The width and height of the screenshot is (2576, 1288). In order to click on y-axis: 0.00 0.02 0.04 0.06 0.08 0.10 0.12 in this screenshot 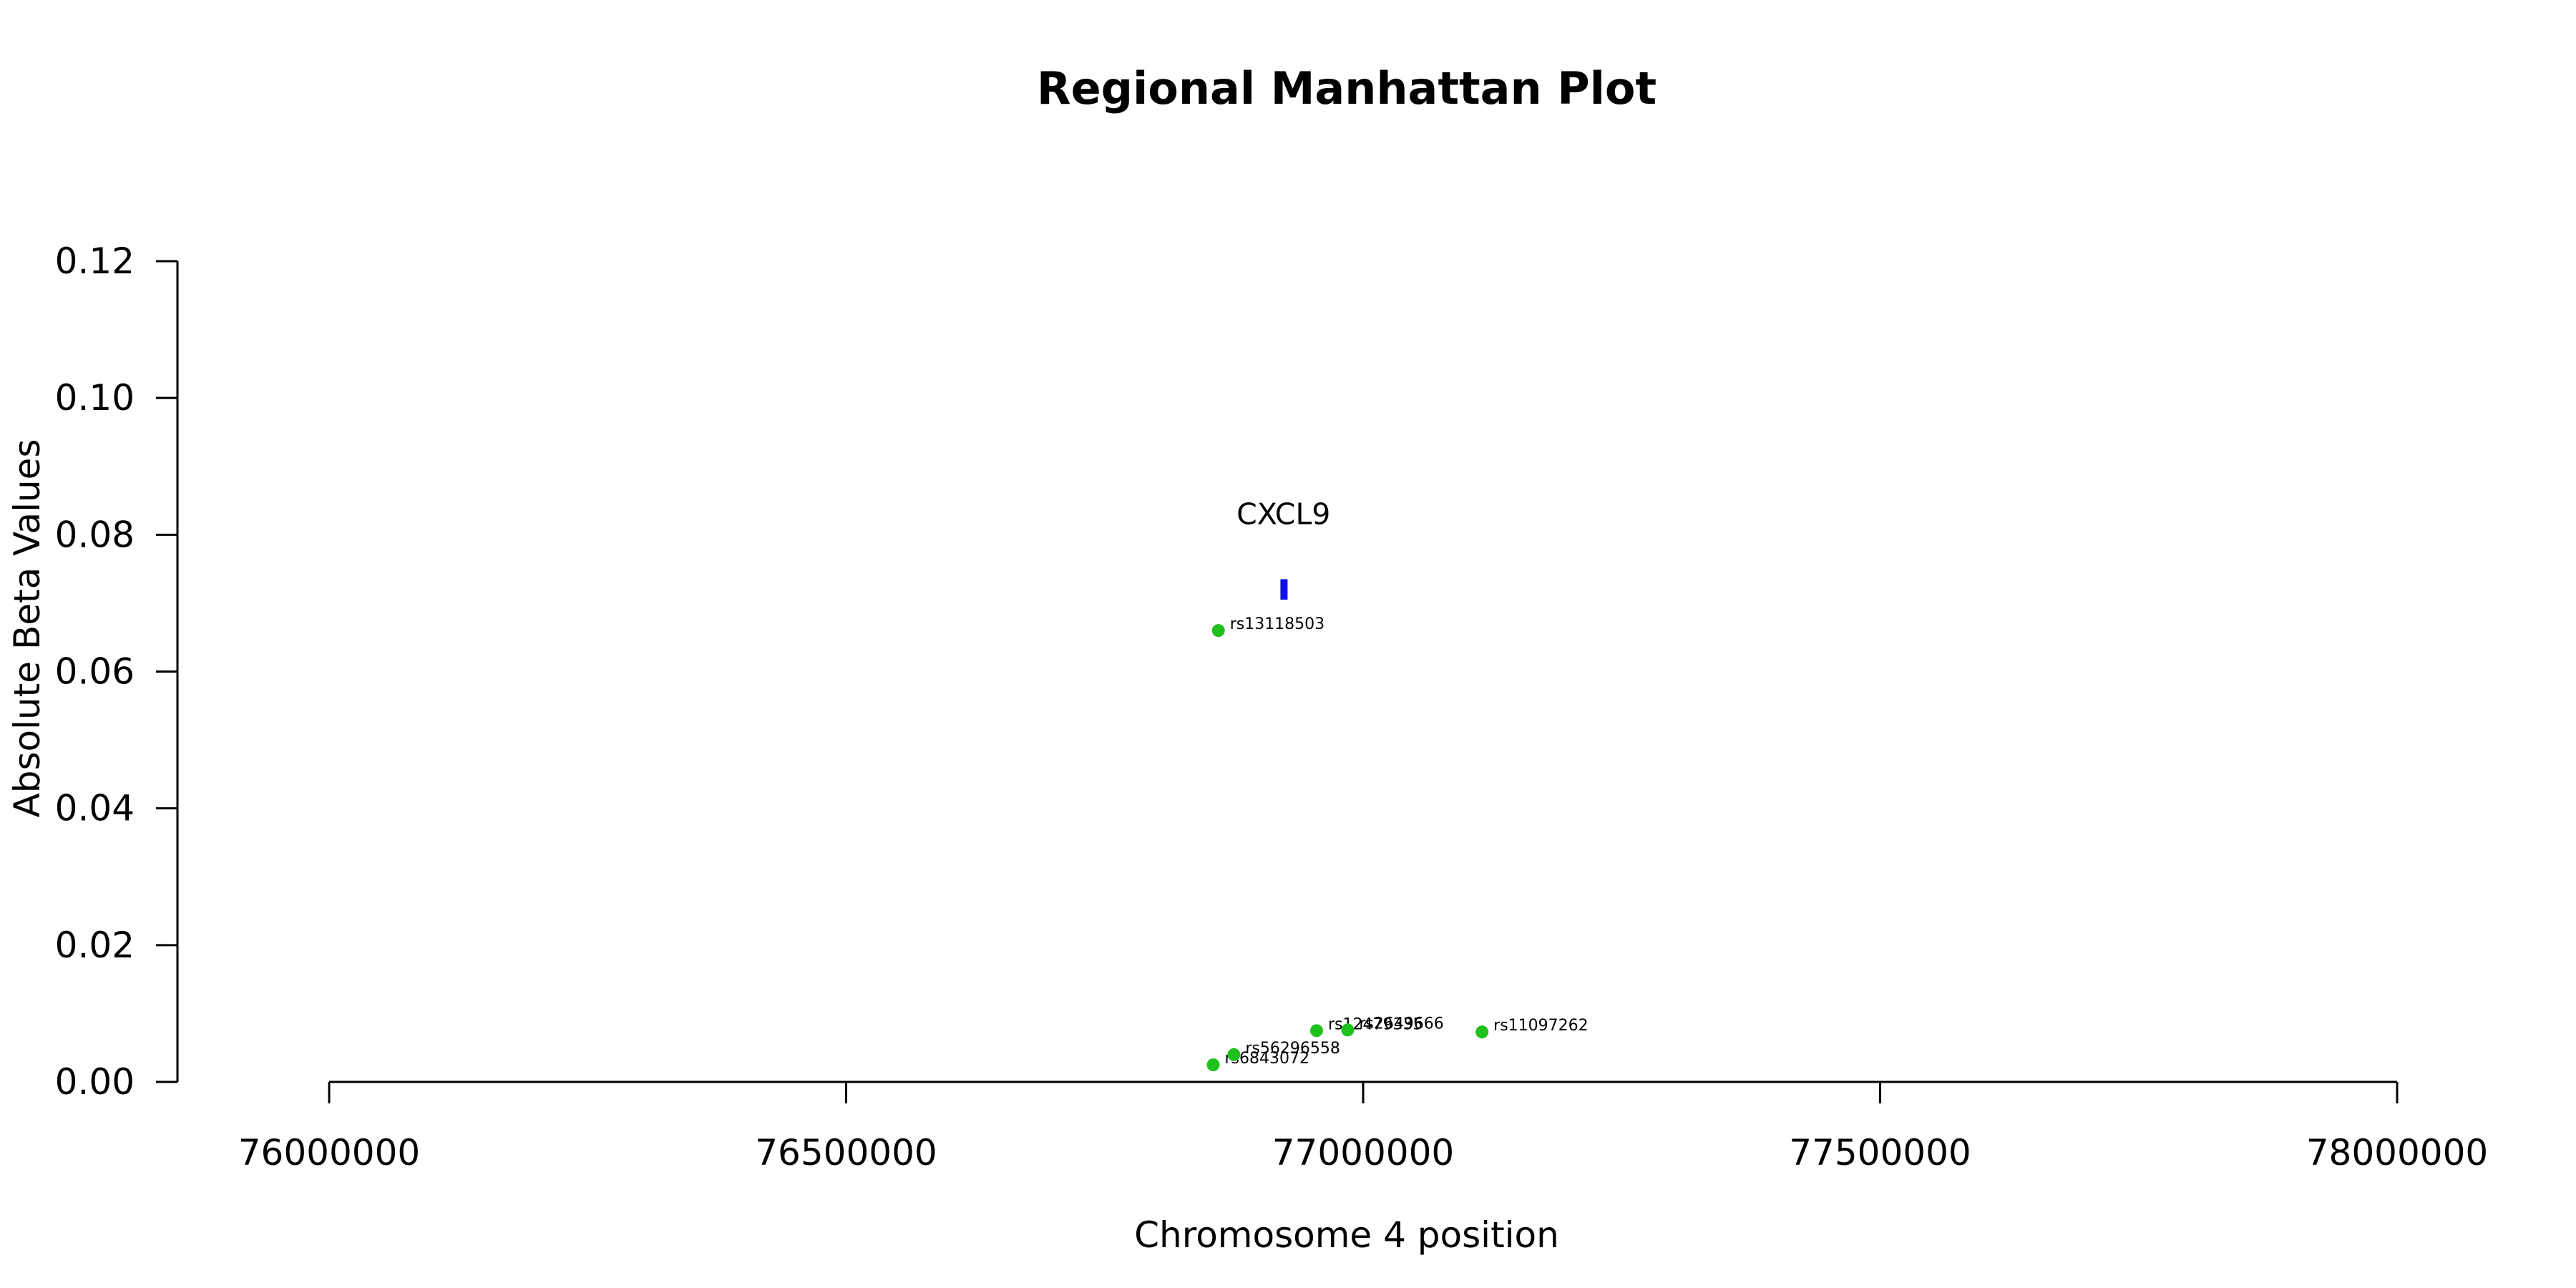, I will do `click(117, 671)`.